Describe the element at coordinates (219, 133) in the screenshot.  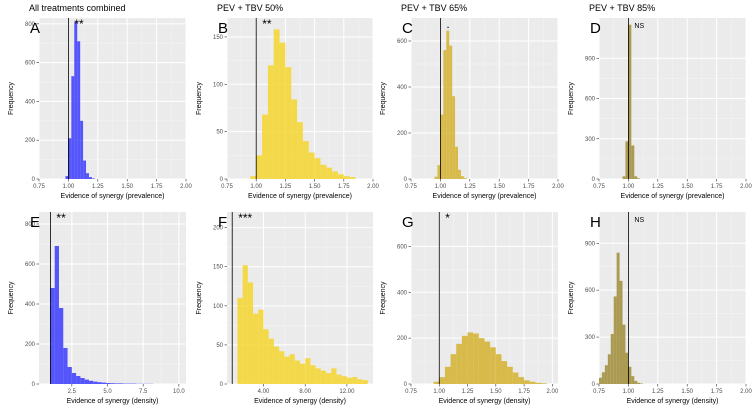
I see `y-tick-label: 50` at that location.